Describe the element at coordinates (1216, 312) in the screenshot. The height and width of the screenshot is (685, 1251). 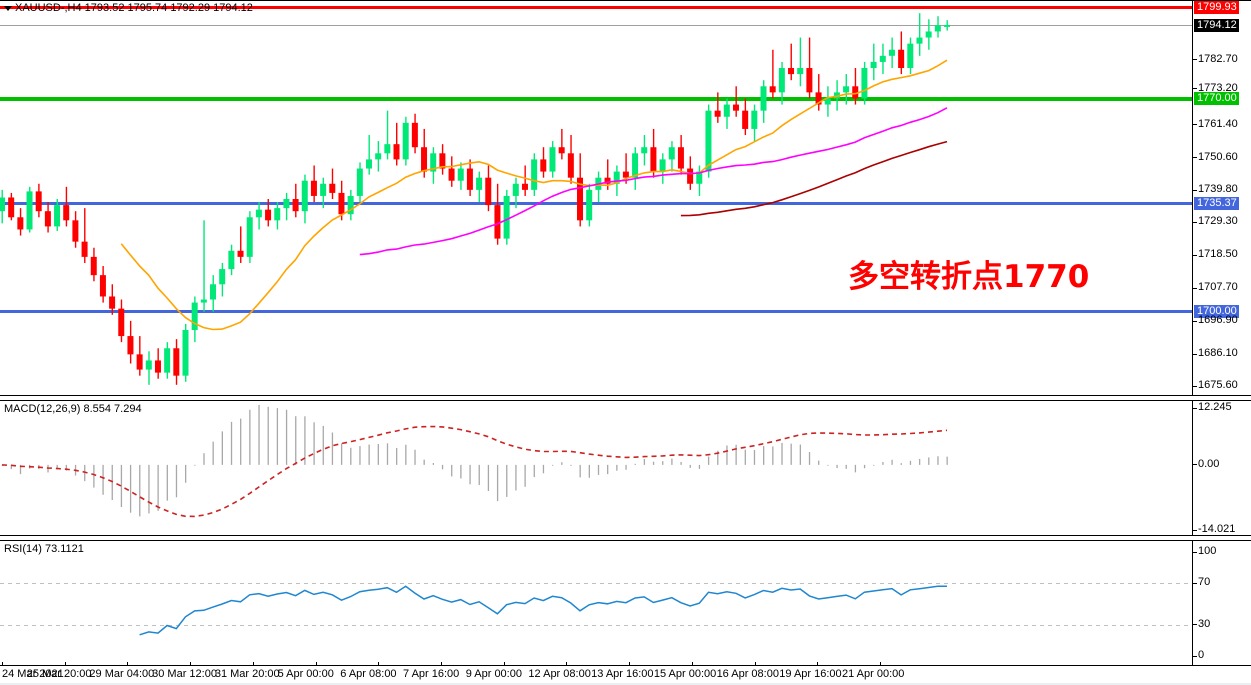
I see `price-tag-1700-00: 1700.00` at that location.